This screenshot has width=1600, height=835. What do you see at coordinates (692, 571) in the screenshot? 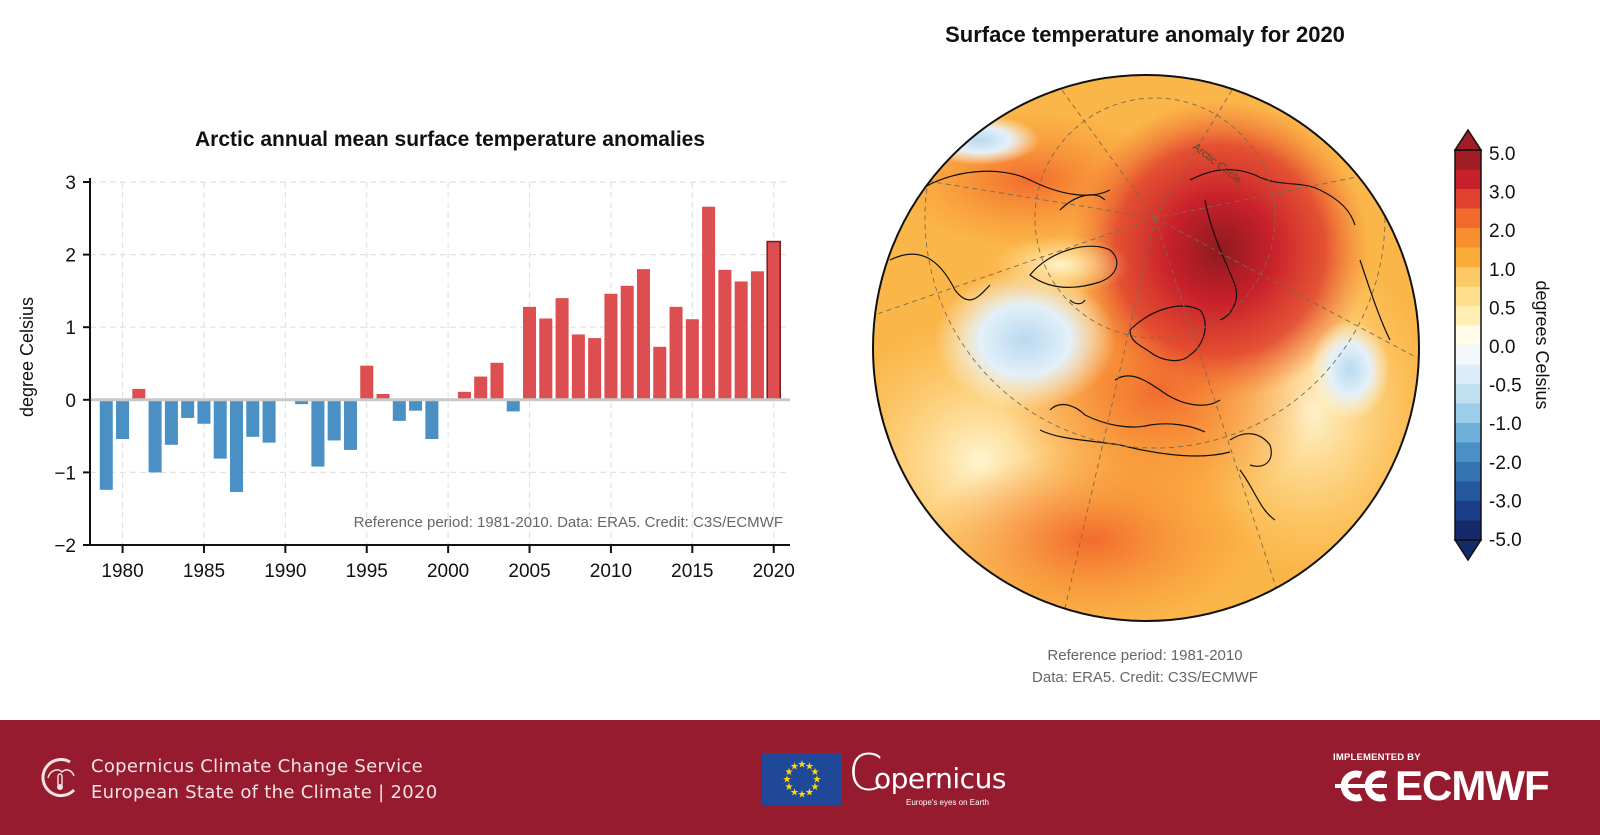
I see `x-tick-label: 2015` at bounding box center [692, 571].